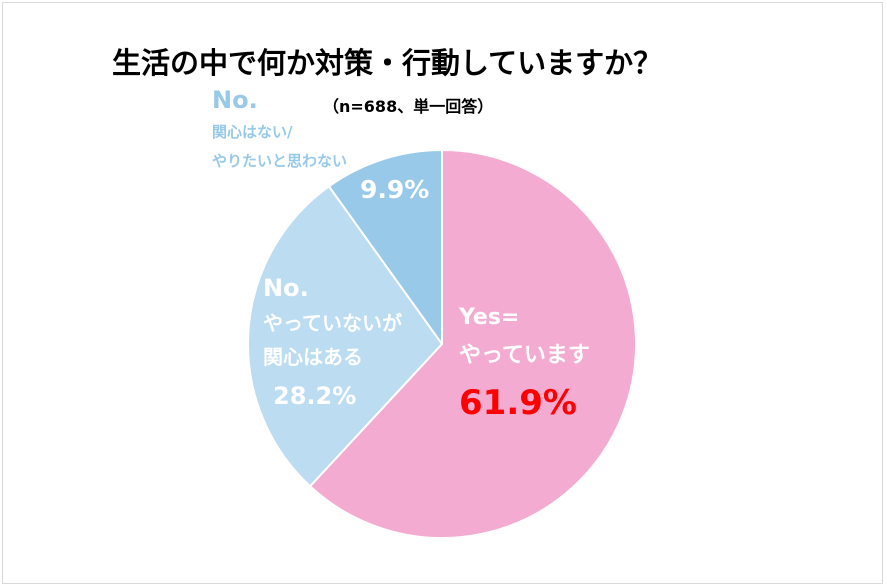 The image size is (887, 588). I want to click on slice-label-no-not-interested-line-3: やりたいと思わない, so click(279, 161).